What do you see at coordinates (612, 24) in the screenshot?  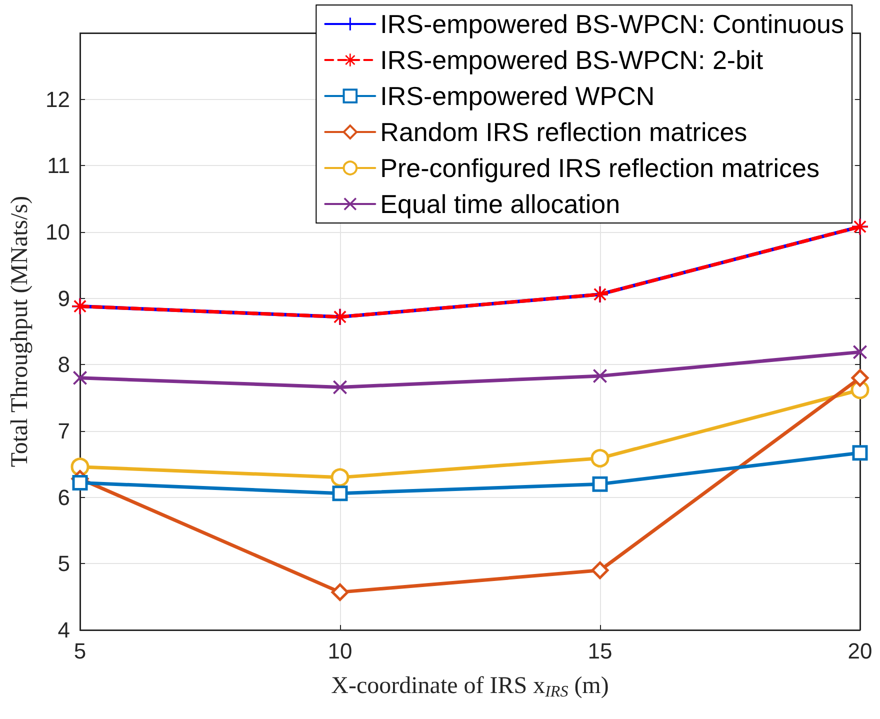 I see `legend-label: IRS-empowered BS-WPCN: Continuous` at bounding box center [612, 24].